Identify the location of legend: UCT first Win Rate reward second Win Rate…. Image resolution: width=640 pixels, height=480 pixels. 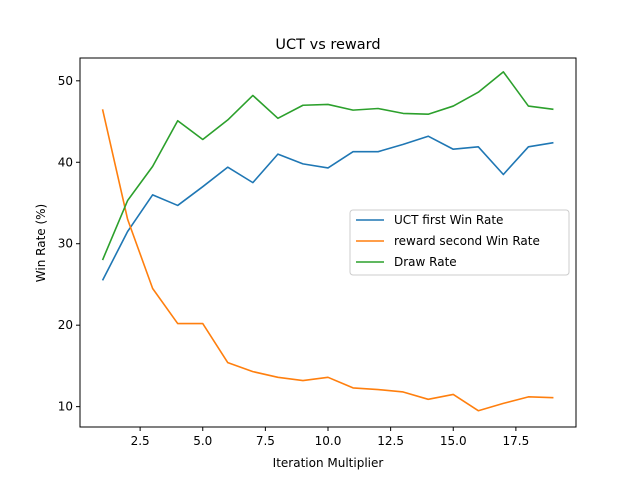
(459, 242).